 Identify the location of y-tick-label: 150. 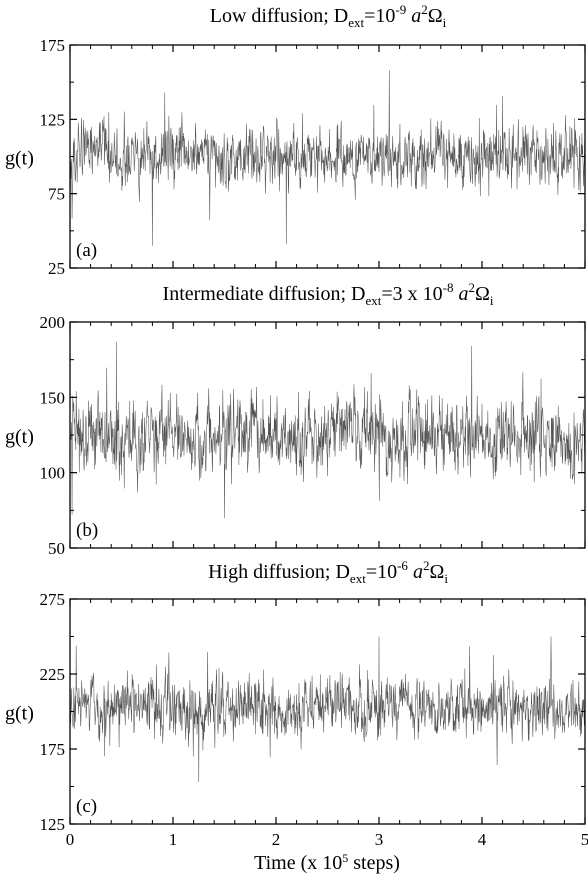
(53, 397).